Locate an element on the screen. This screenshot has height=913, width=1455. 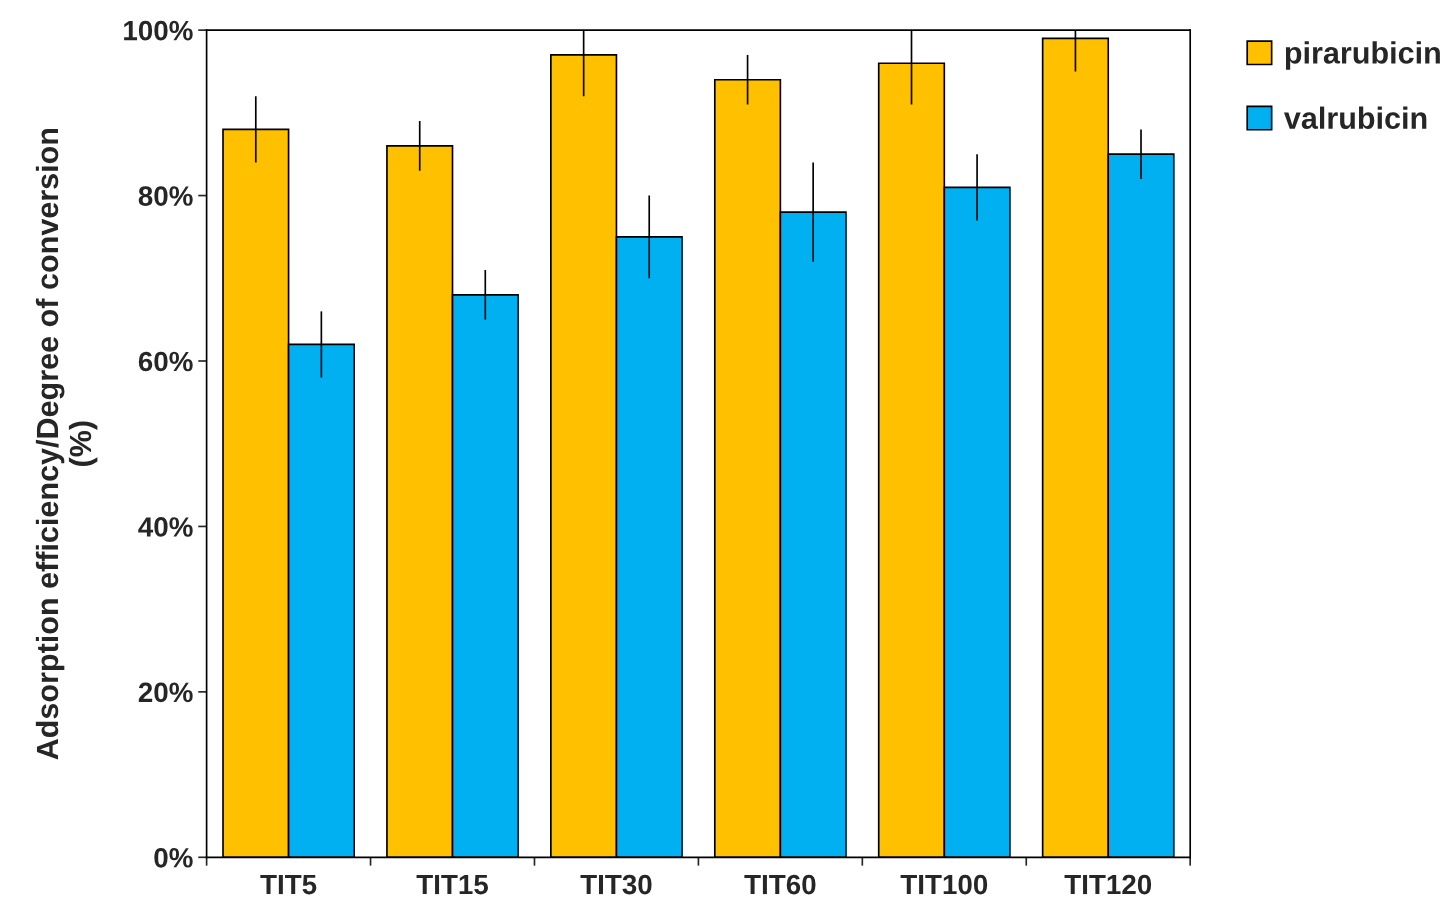
y-tick-label: 0% is located at coordinates (173, 857).